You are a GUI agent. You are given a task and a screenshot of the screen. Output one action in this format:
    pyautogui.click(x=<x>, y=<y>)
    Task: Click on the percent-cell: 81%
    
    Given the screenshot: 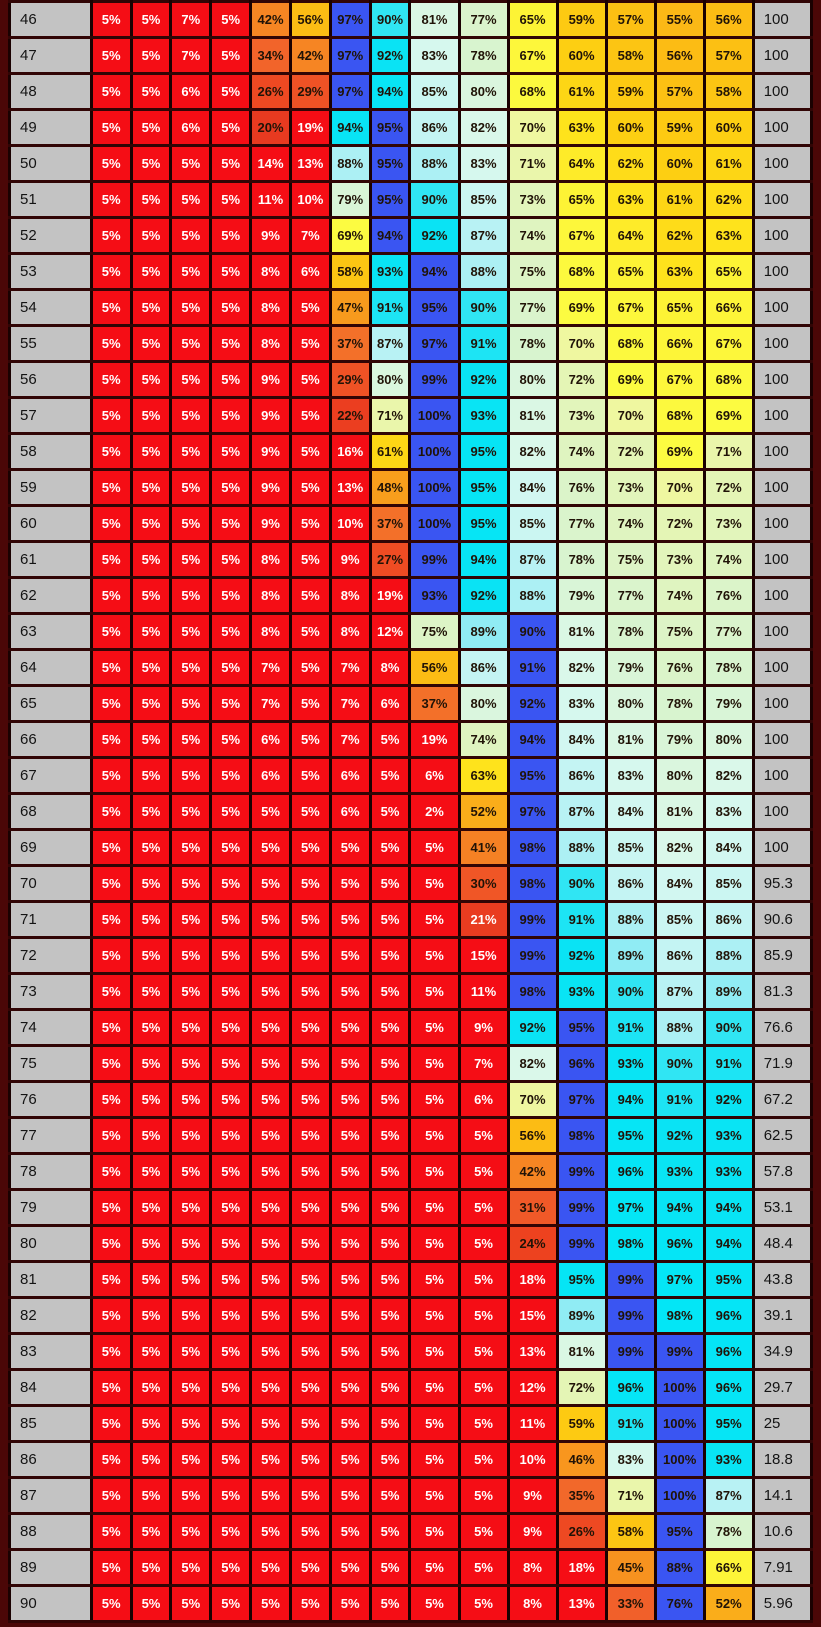 What is the action you would take?
    pyautogui.click(x=581, y=1351)
    